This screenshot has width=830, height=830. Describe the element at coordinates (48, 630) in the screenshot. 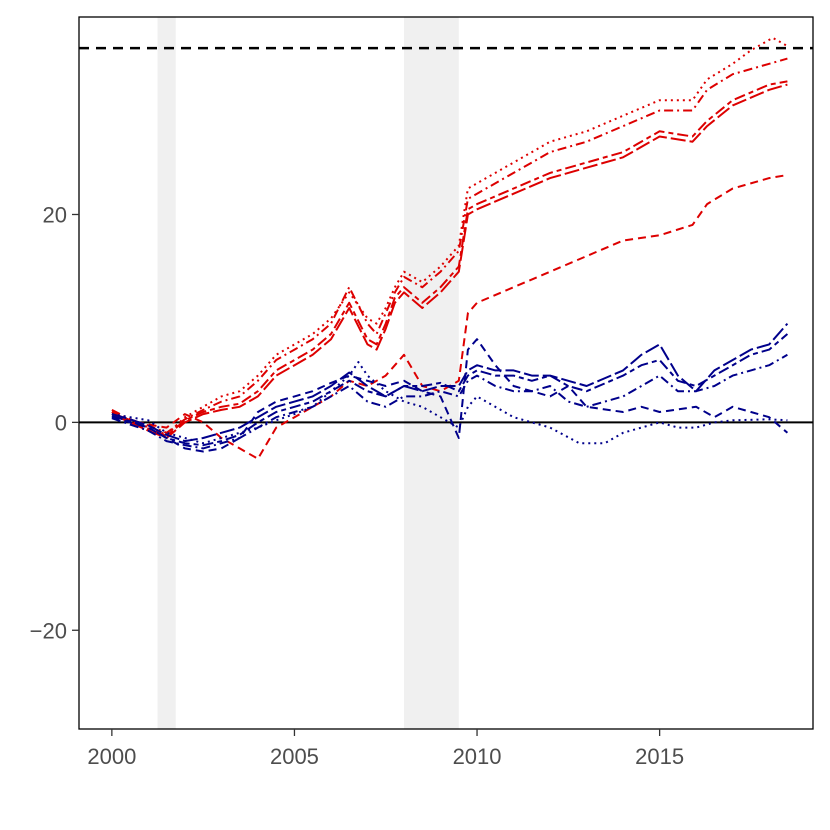

I see `y-tick-label: −20` at that location.